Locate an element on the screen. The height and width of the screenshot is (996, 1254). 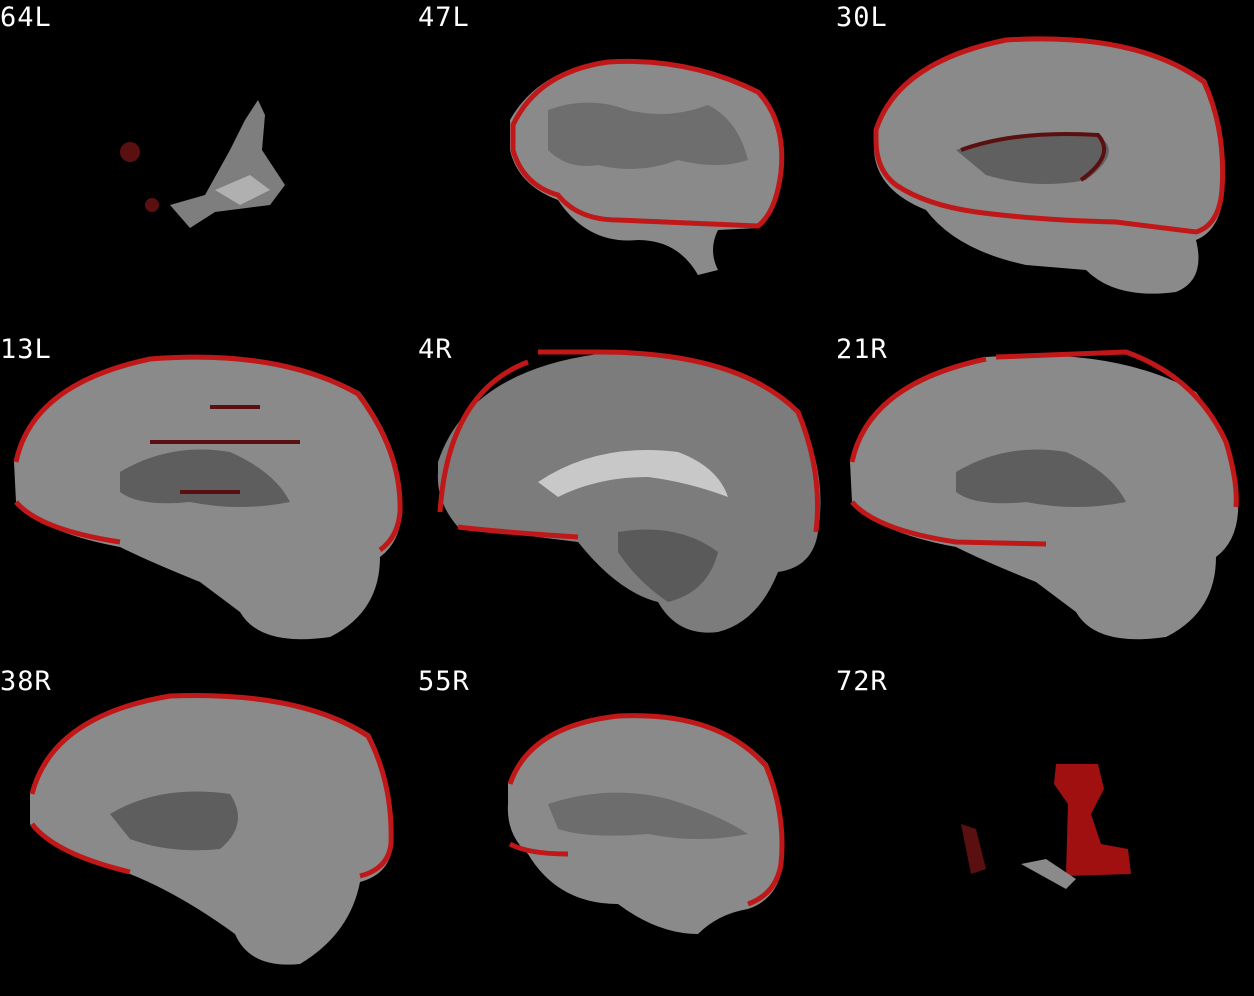
slice-panel-13L: 13L is located at coordinates (209, 498).